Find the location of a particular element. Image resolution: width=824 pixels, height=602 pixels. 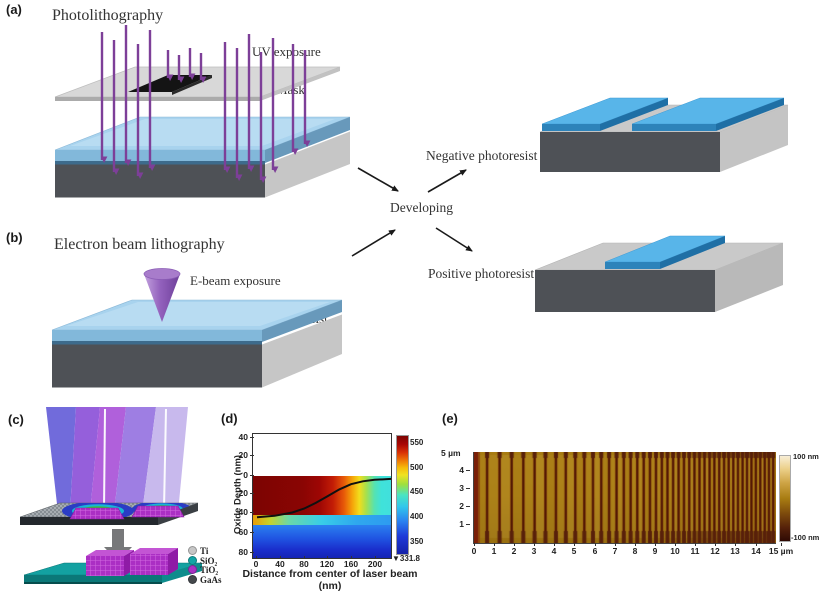

d-xtick: 120 is located at coordinates (327, 562).